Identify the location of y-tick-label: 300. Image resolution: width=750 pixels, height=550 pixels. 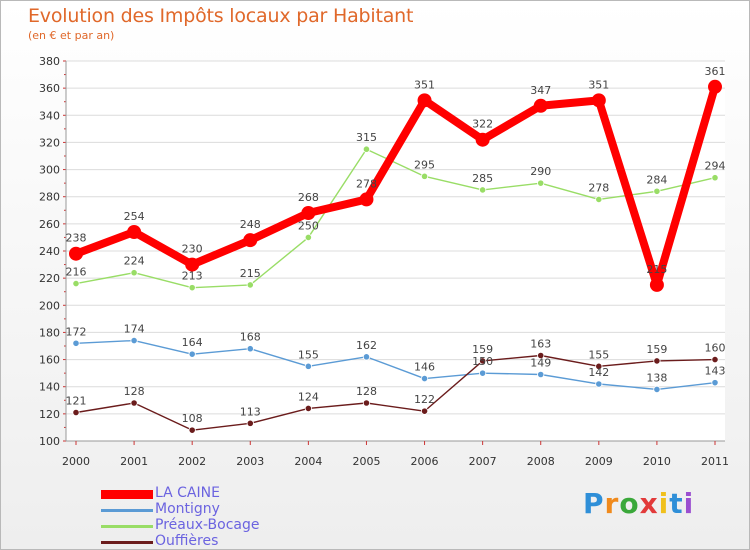
(49, 170).